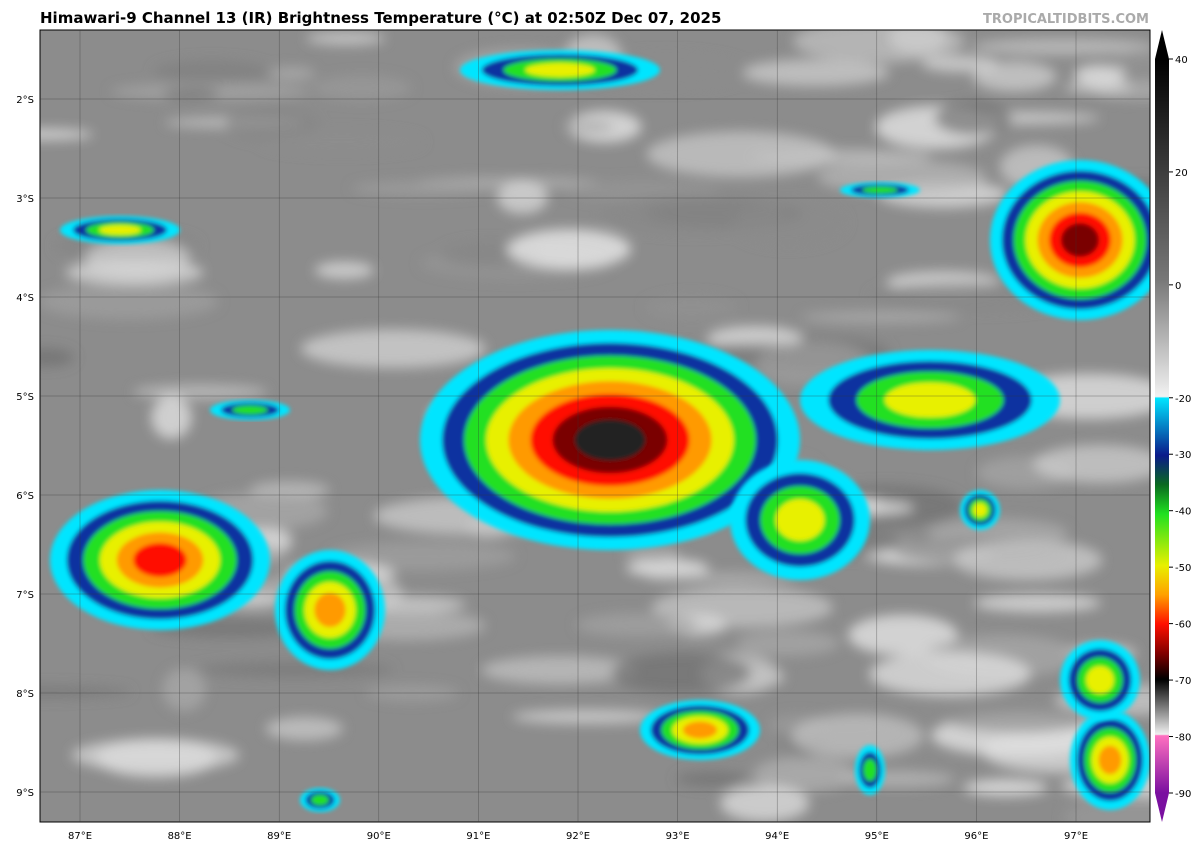 The height and width of the screenshot is (849, 1200). I want to click on lon-label: 95°E, so click(877, 836).